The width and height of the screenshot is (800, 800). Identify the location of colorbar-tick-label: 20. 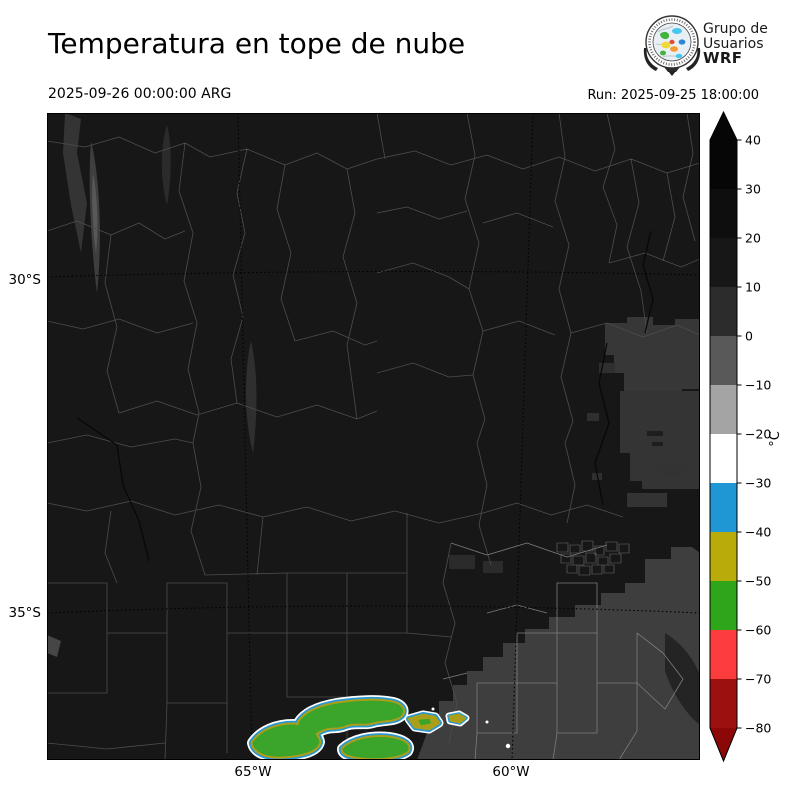
(753, 237).